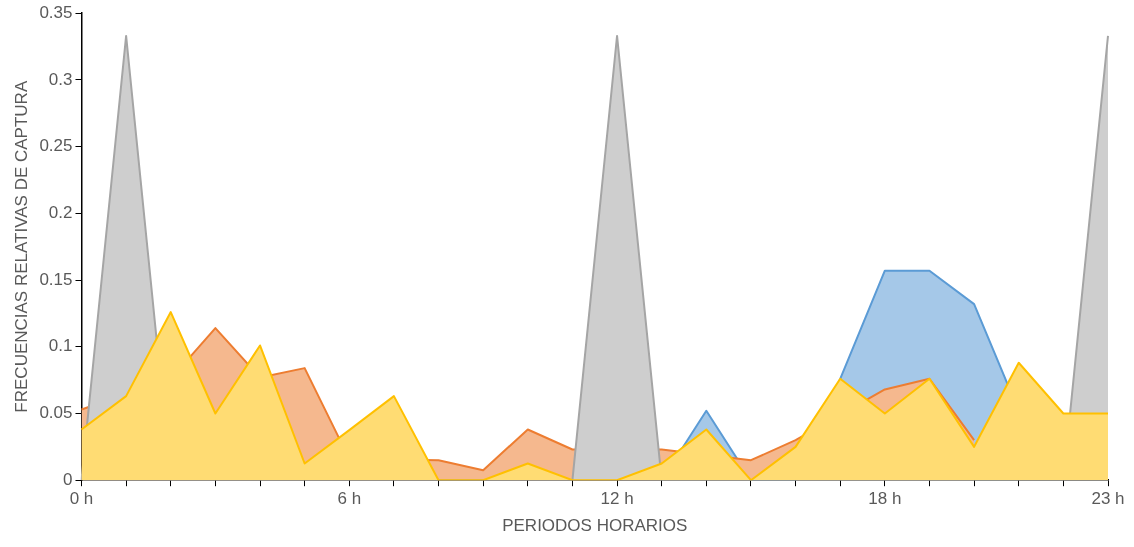 The image size is (1134, 547). What do you see at coordinates (56, 413) in the screenshot?
I see `y-tick-label: 0.05` at bounding box center [56, 413].